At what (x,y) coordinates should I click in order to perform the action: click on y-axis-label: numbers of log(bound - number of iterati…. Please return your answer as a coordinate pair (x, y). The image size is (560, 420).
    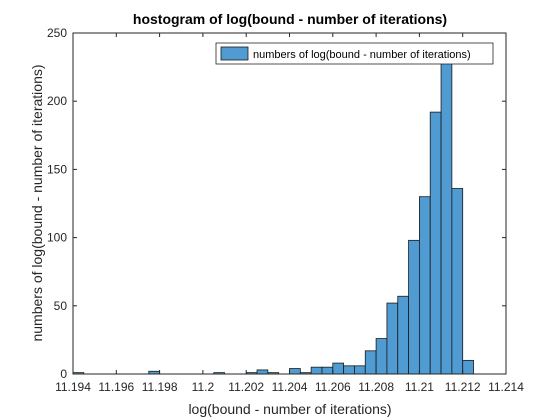
    Looking at the image, I should click on (37, 202).